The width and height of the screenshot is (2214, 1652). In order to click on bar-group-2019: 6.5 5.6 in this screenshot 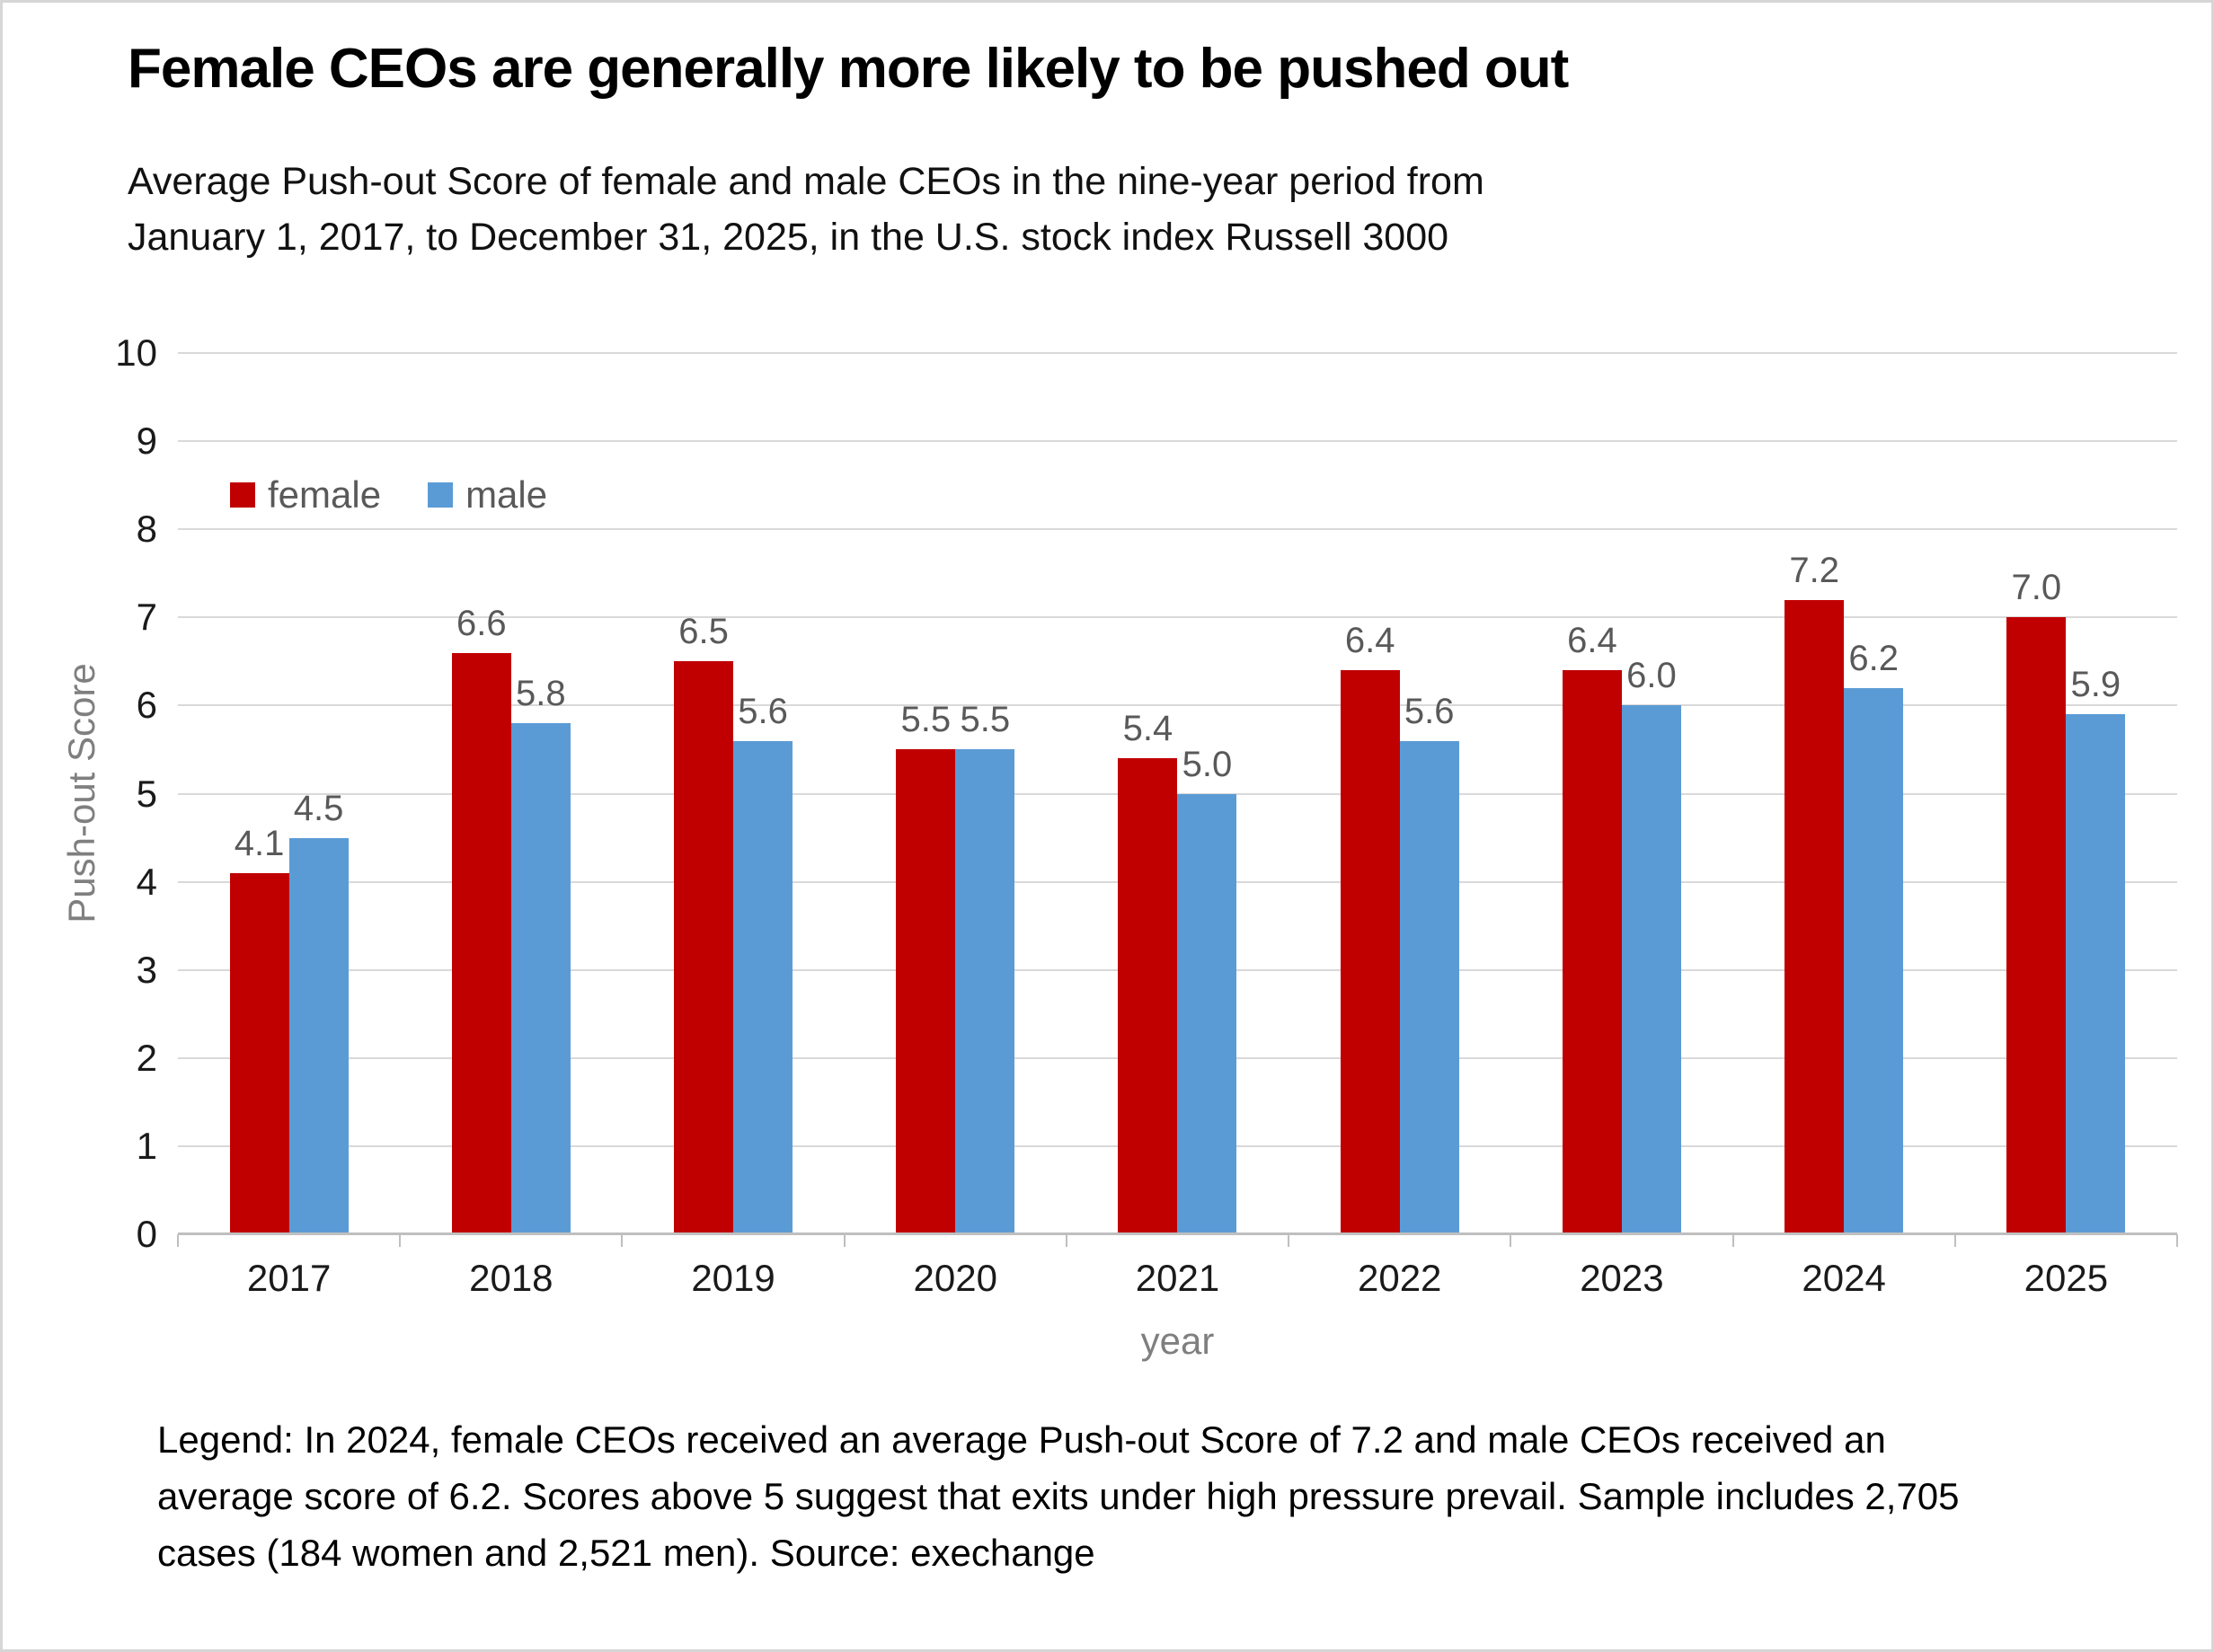, I will do `click(733, 793)`.